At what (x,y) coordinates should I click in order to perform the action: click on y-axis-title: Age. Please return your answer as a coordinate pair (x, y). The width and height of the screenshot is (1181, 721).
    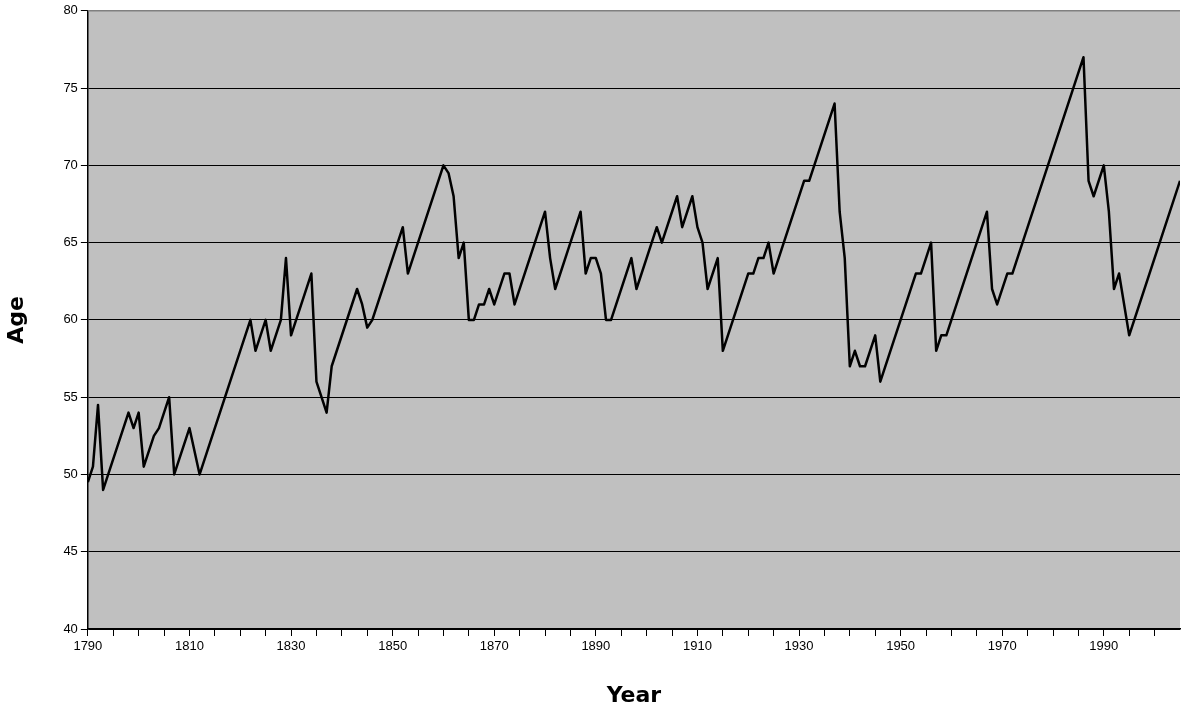
    Looking at the image, I should click on (15, 320).